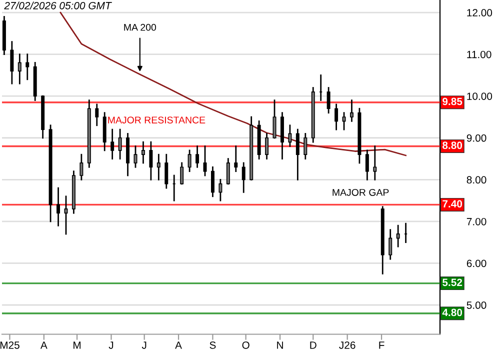 This screenshot has width=500, height=350. Describe the element at coordinates (347, 345) in the screenshot. I see `x-tick-label: J26` at that location.